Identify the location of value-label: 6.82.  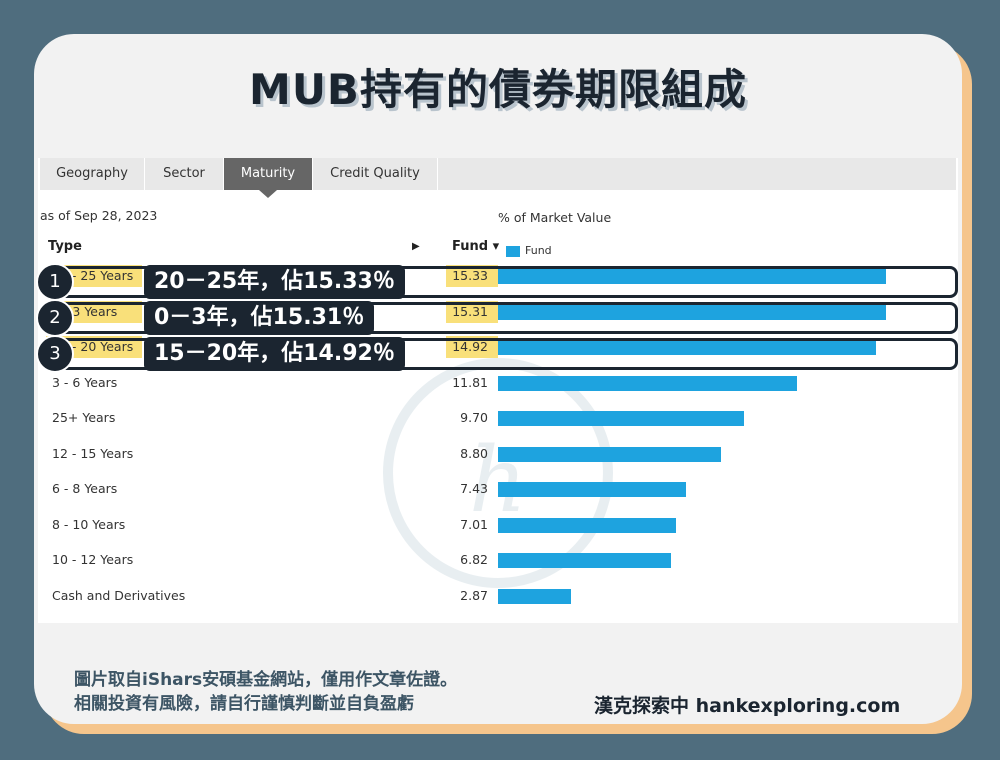
(474, 559).